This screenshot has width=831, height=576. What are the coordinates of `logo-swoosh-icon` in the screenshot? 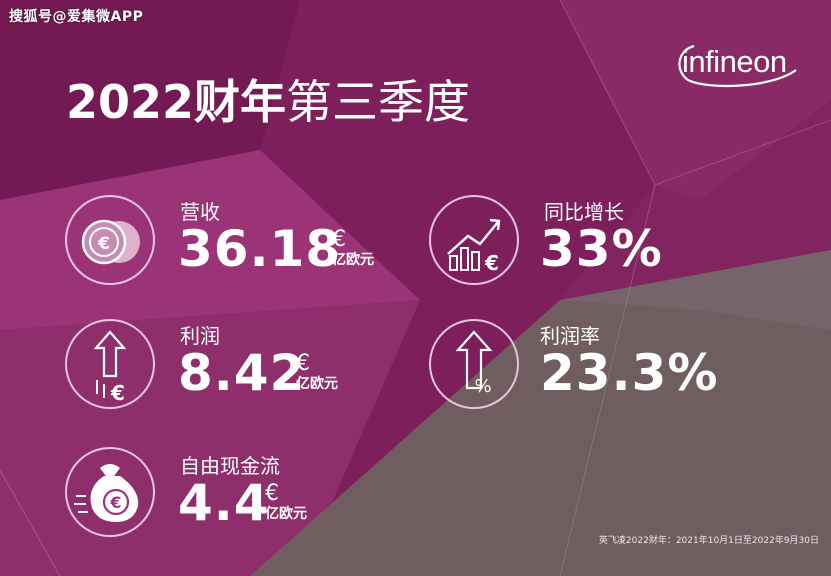 It's located at (737, 66).